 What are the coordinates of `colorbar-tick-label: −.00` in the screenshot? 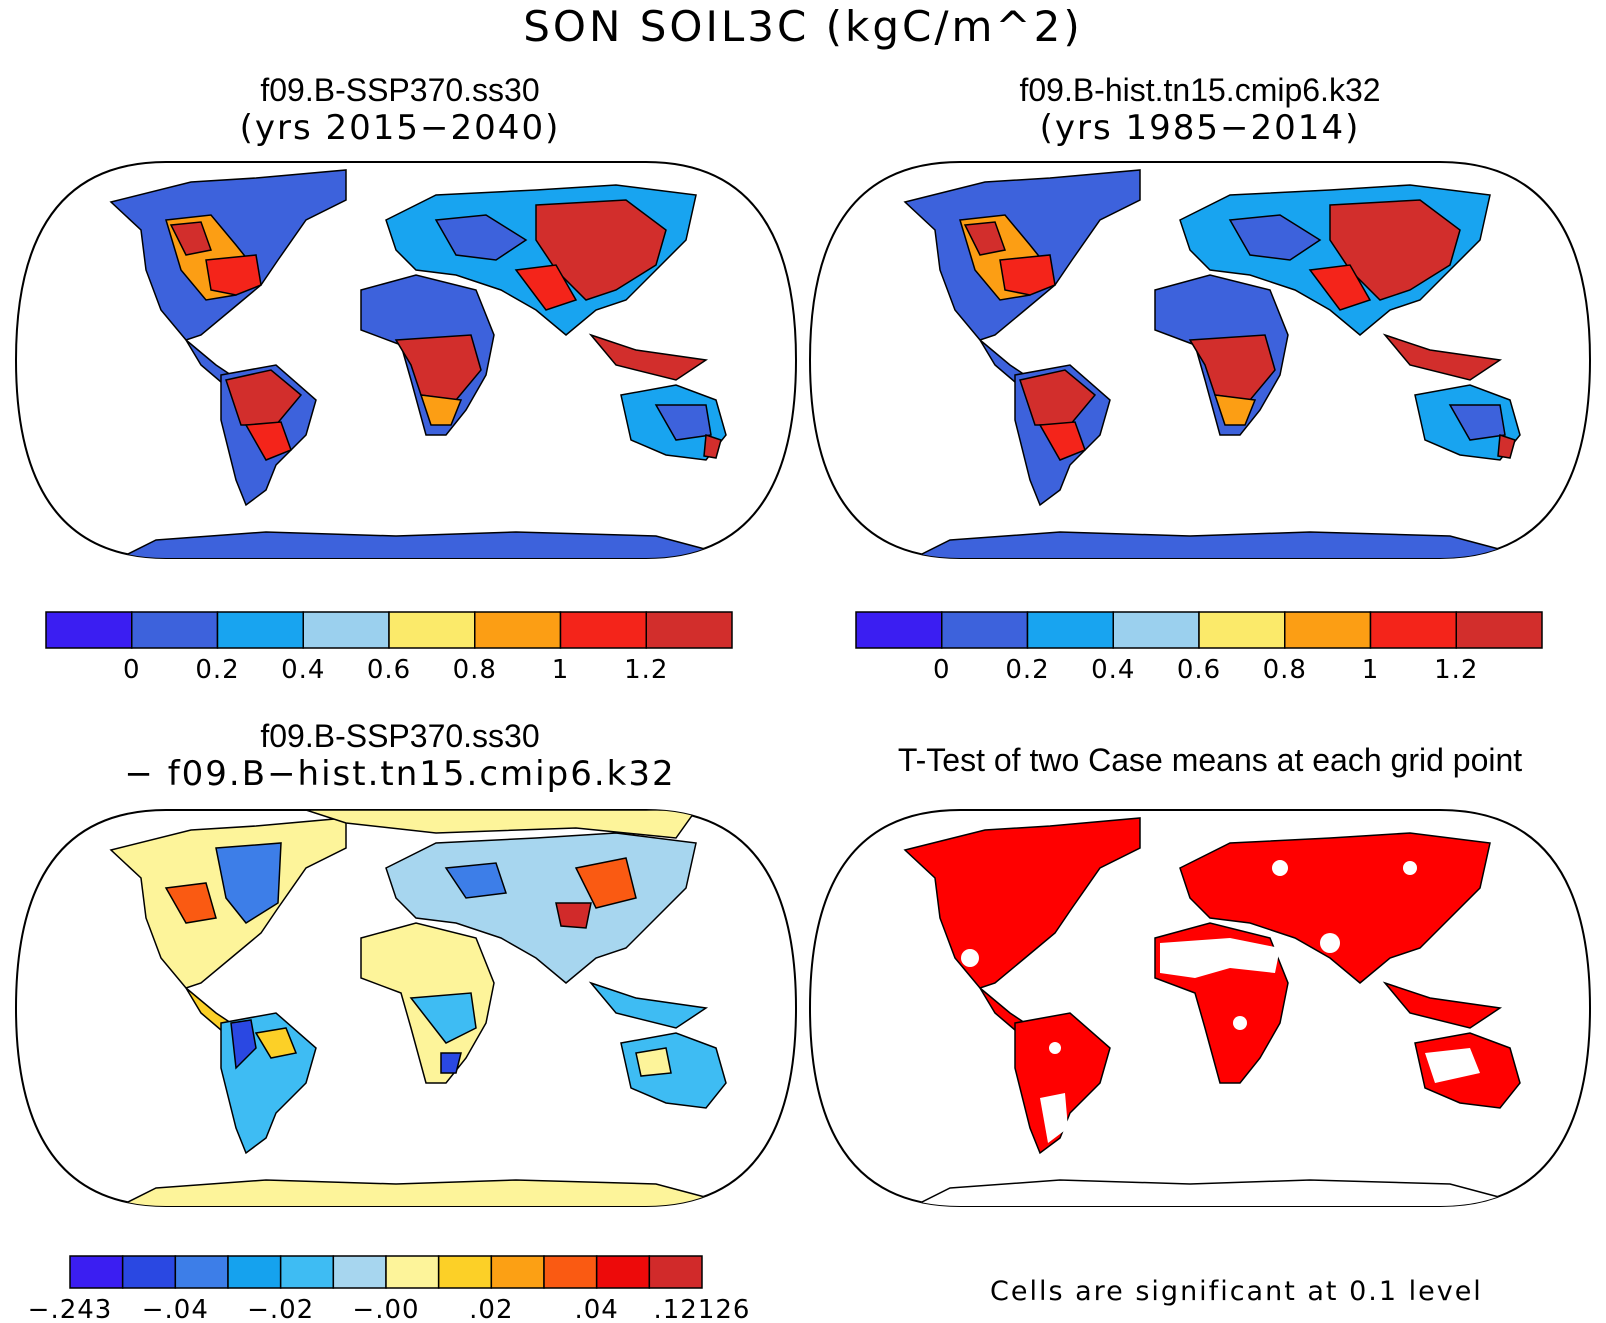 It's located at (385, 1309).